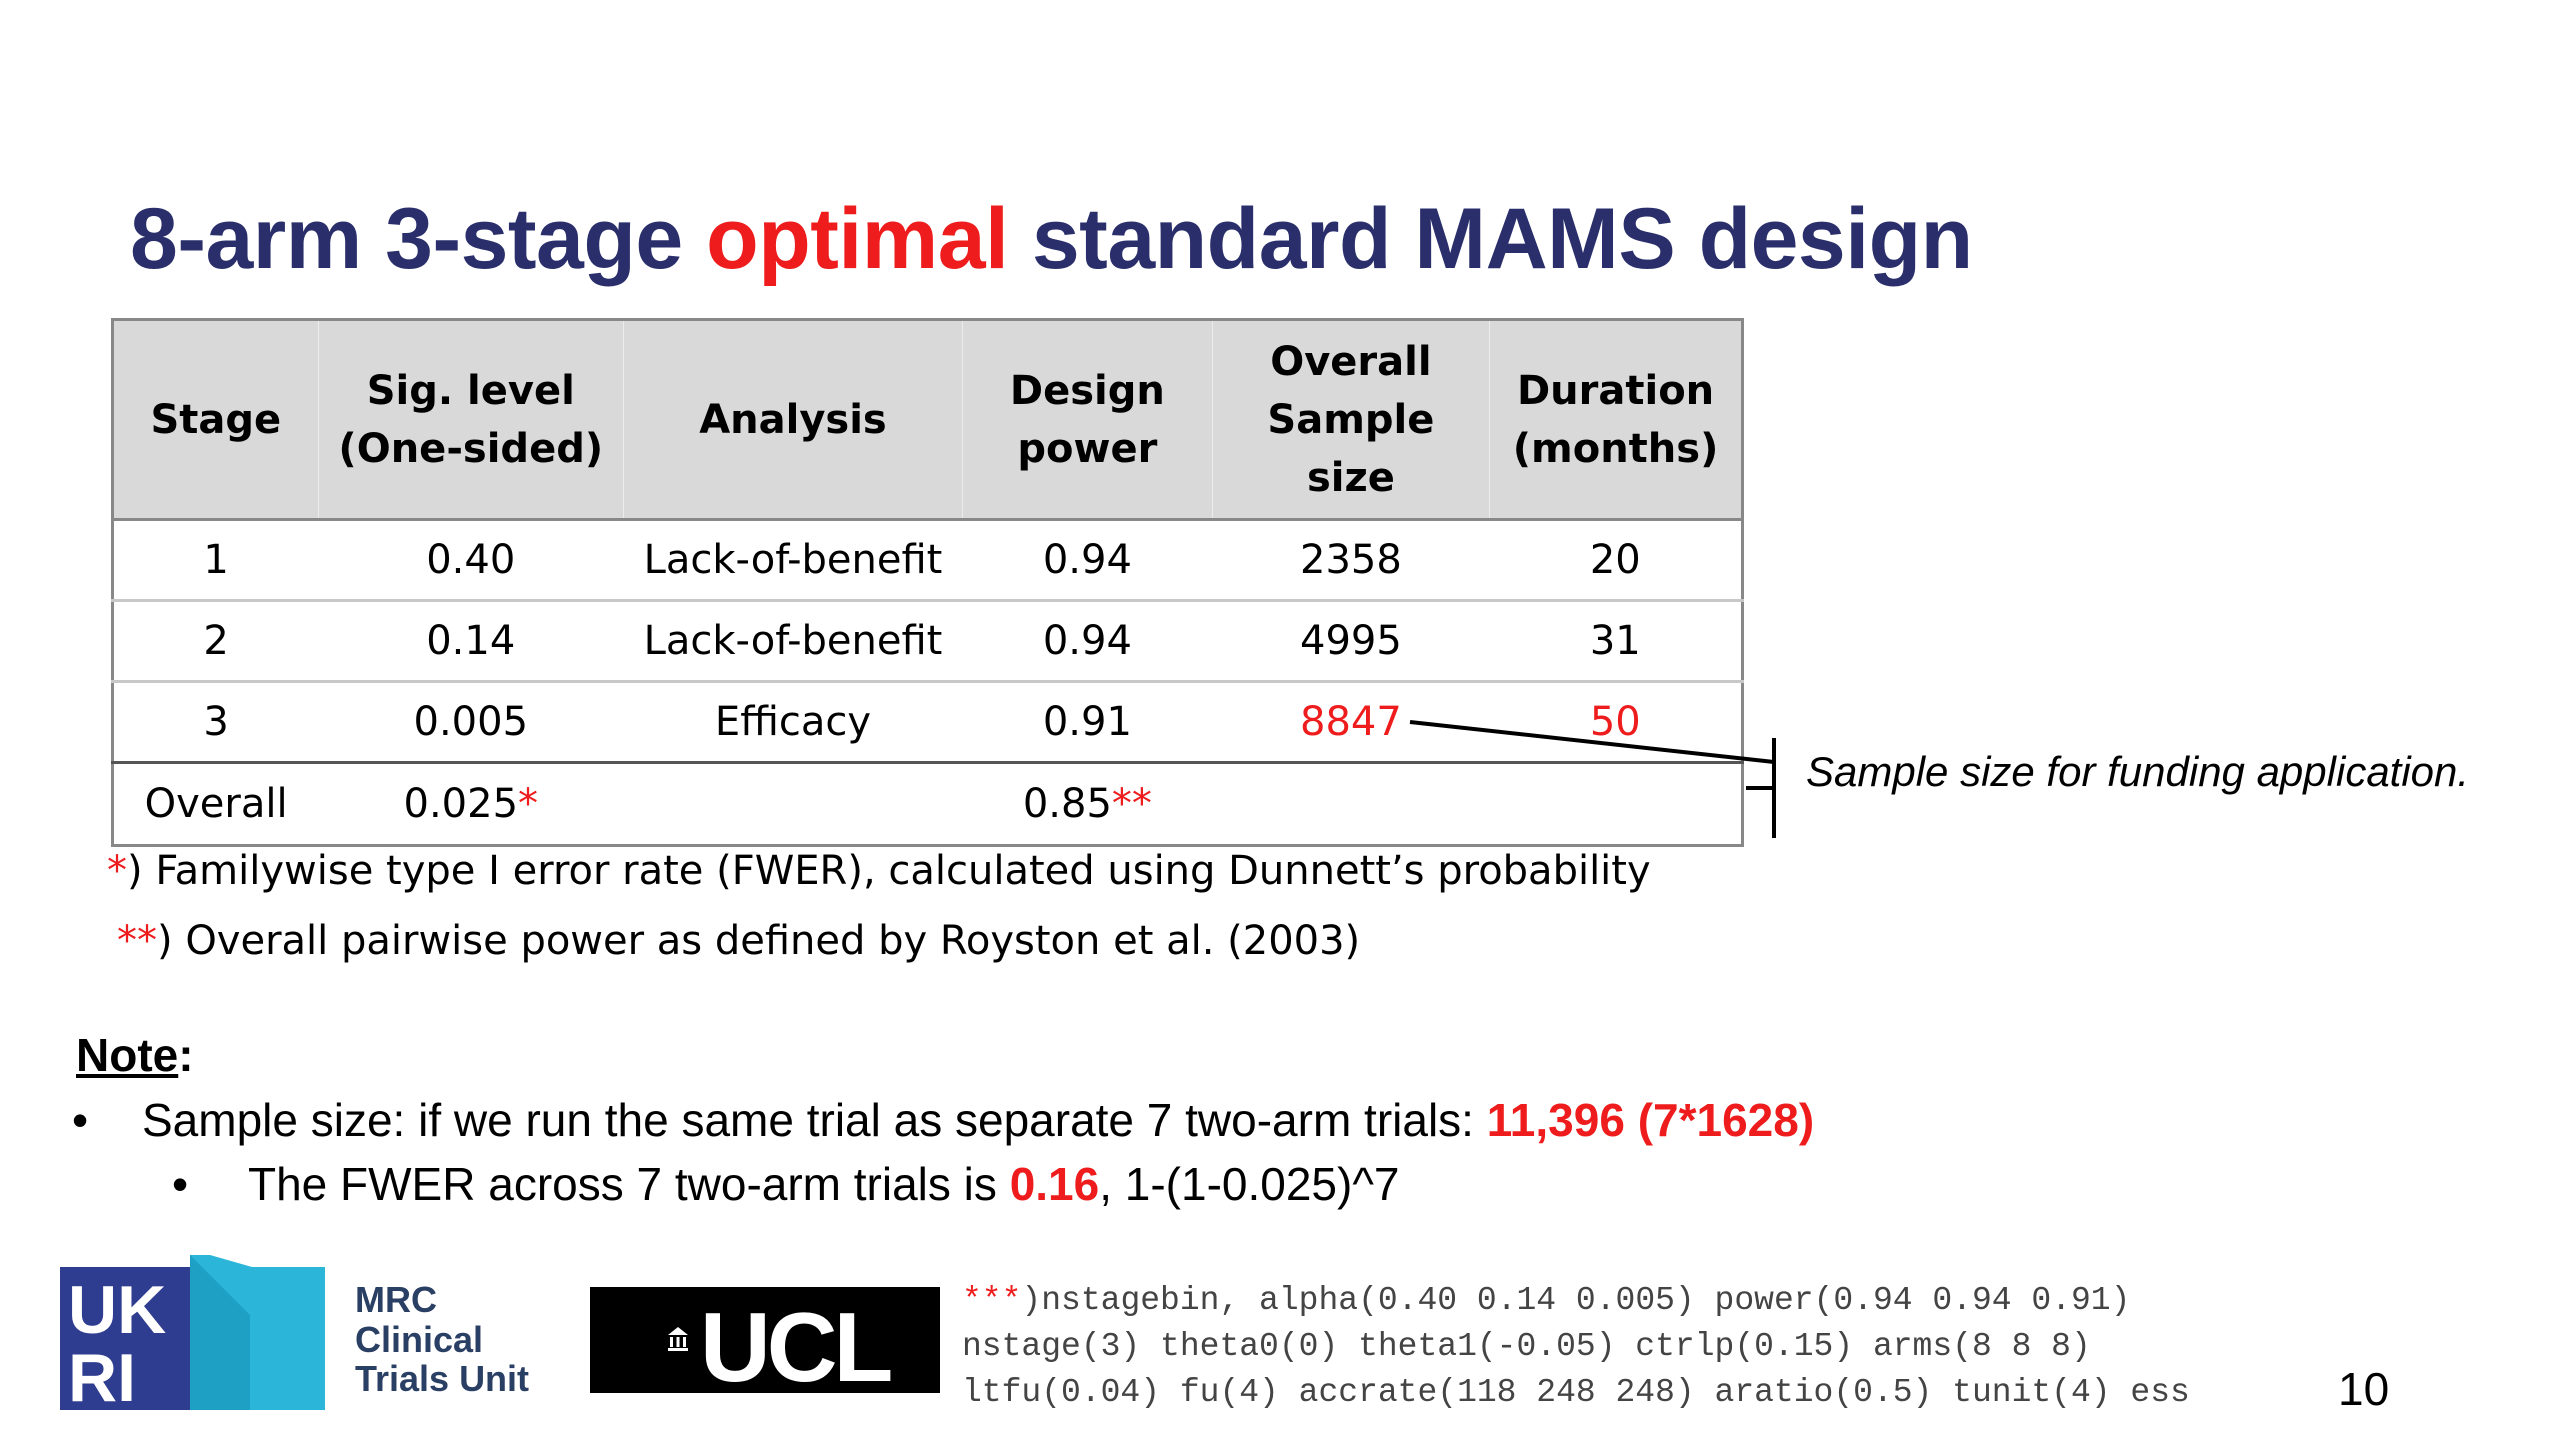  I want to click on cell-overall-power: 0.85**, so click(1087, 804).